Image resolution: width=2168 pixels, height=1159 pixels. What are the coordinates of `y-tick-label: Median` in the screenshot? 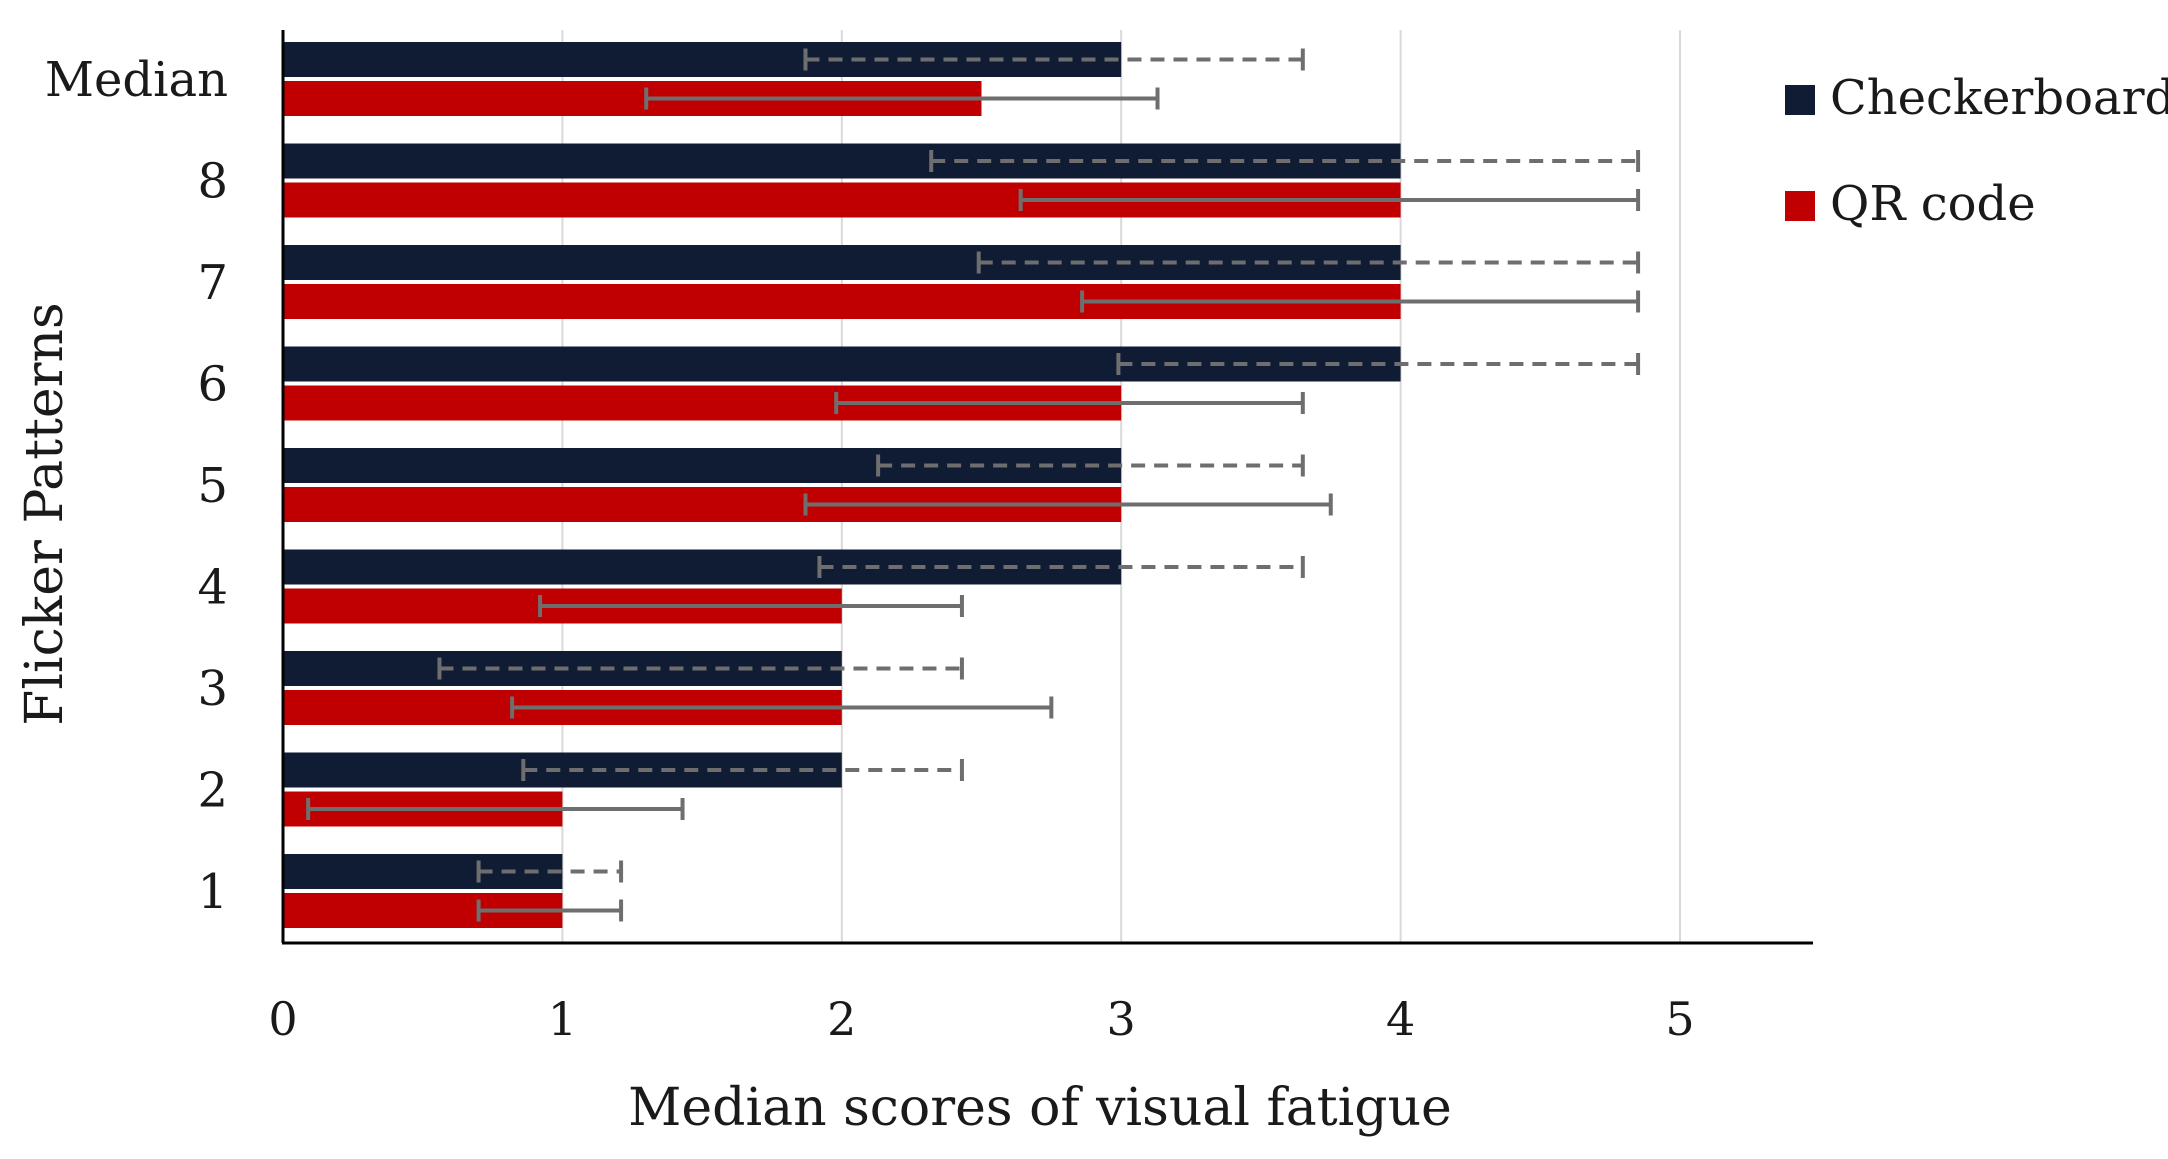 It's located at (136, 80).